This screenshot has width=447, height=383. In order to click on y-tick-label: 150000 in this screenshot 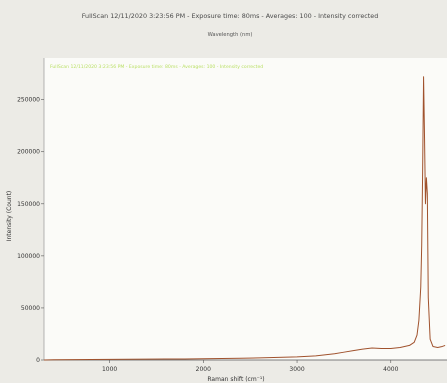, I will do `click(28, 204)`.